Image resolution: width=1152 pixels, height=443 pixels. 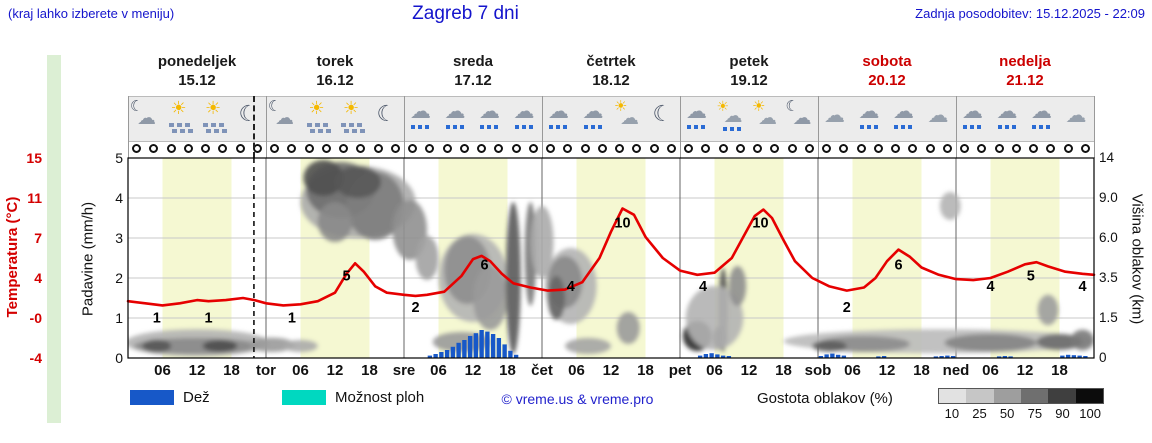 What do you see at coordinates (542, 370) in the screenshot?
I see `day-abbrev-label: čet` at bounding box center [542, 370].